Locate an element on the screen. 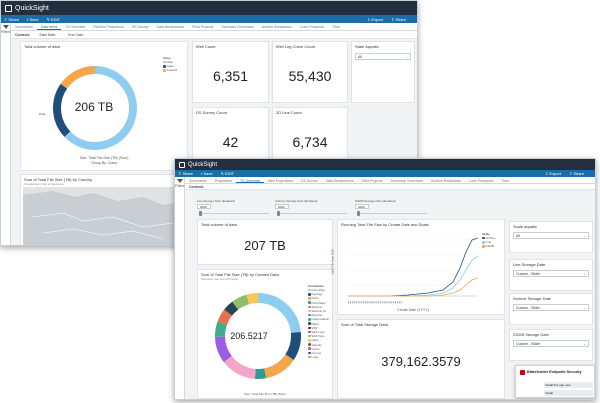 The image size is (600, 403). legend-label: Seismic is located at coordinates (317, 306).